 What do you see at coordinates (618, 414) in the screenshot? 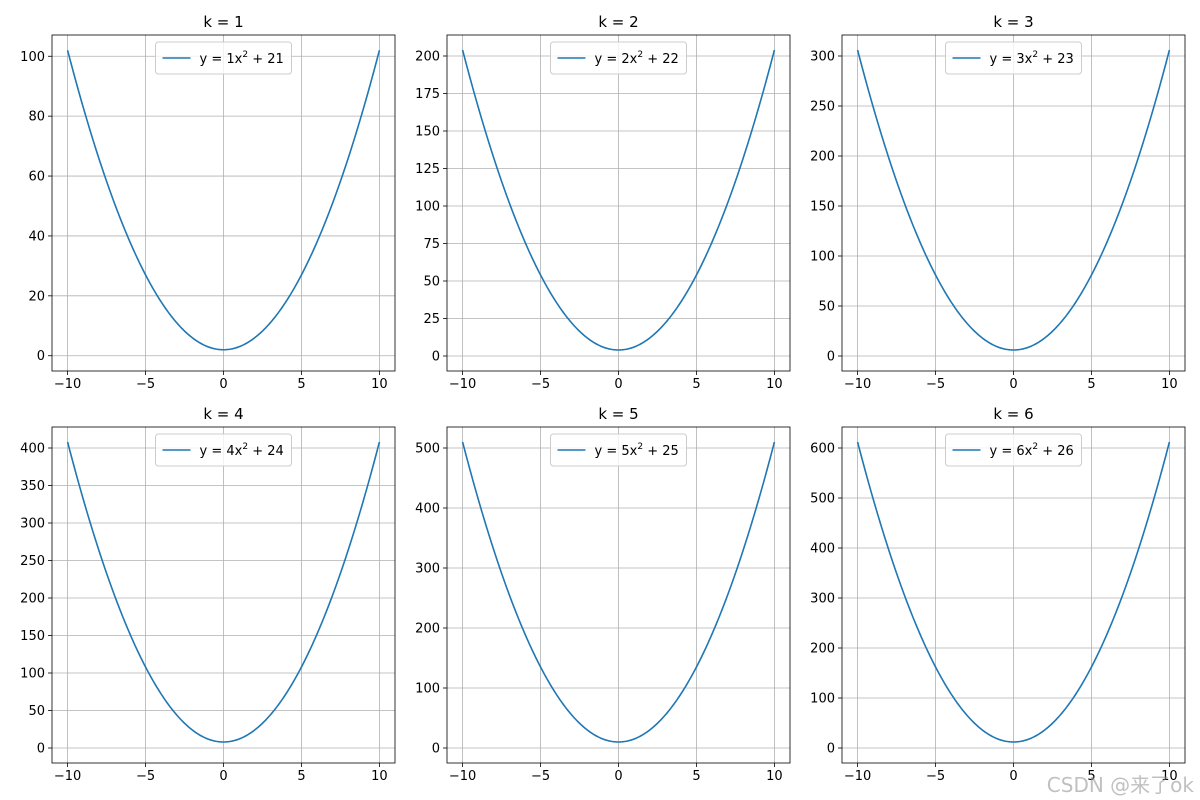
I see `subplot-title: k = 5` at bounding box center [618, 414].